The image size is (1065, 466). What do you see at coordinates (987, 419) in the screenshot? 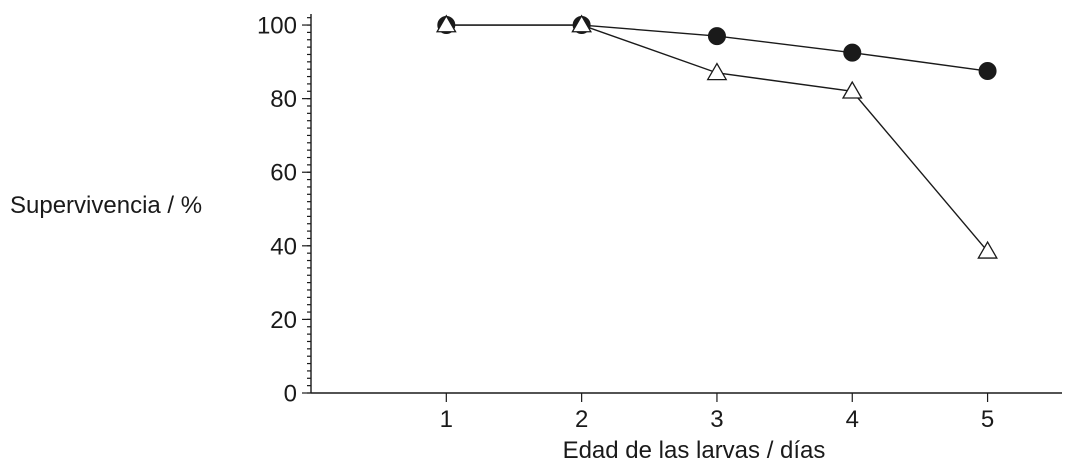
I see `x-tick-label: 5` at bounding box center [987, 419].